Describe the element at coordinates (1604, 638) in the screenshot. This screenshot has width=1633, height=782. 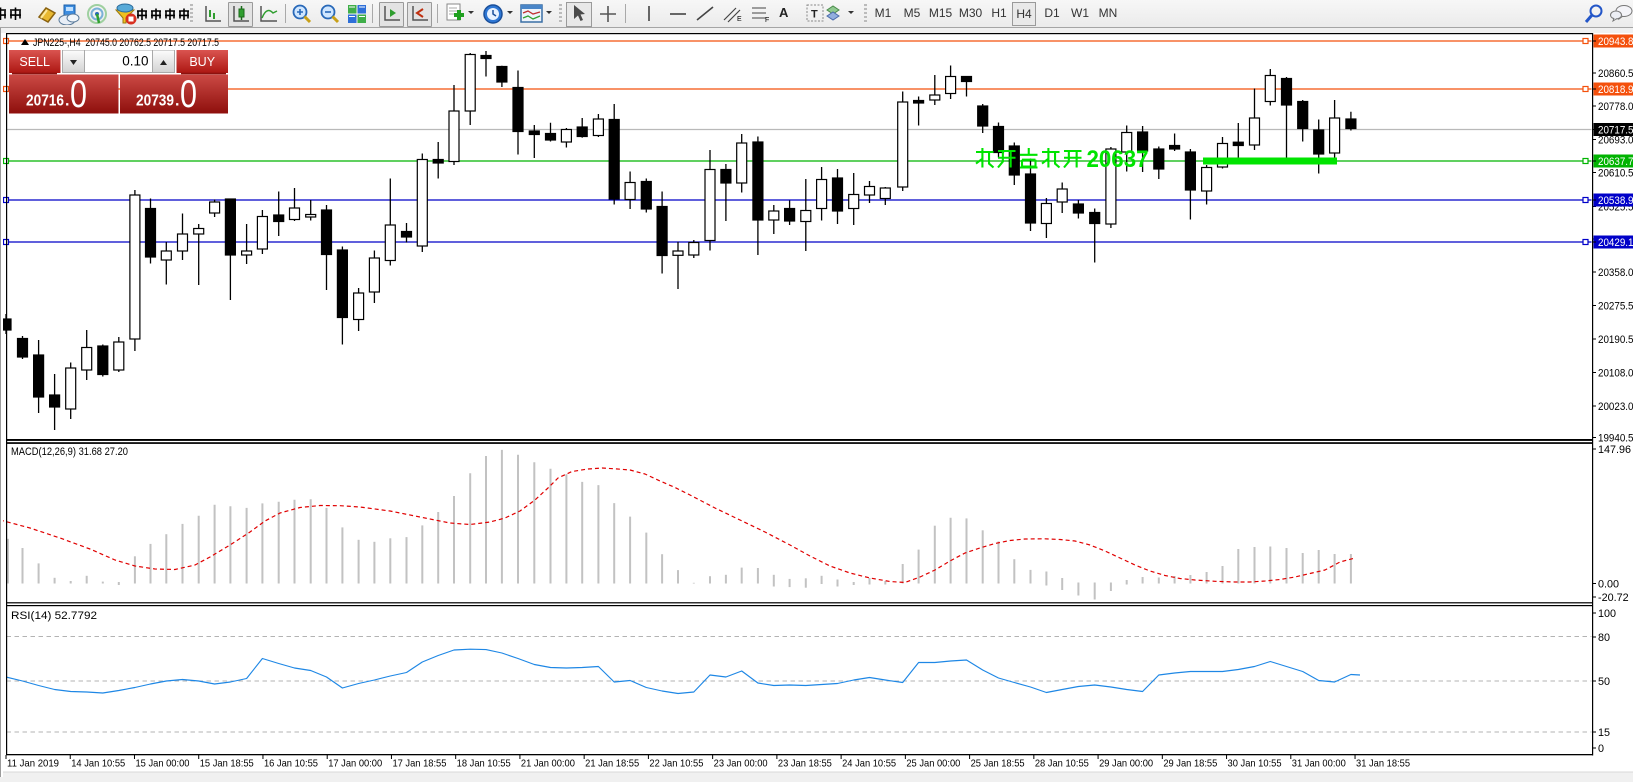
I see `svg-text: 80` at that location.